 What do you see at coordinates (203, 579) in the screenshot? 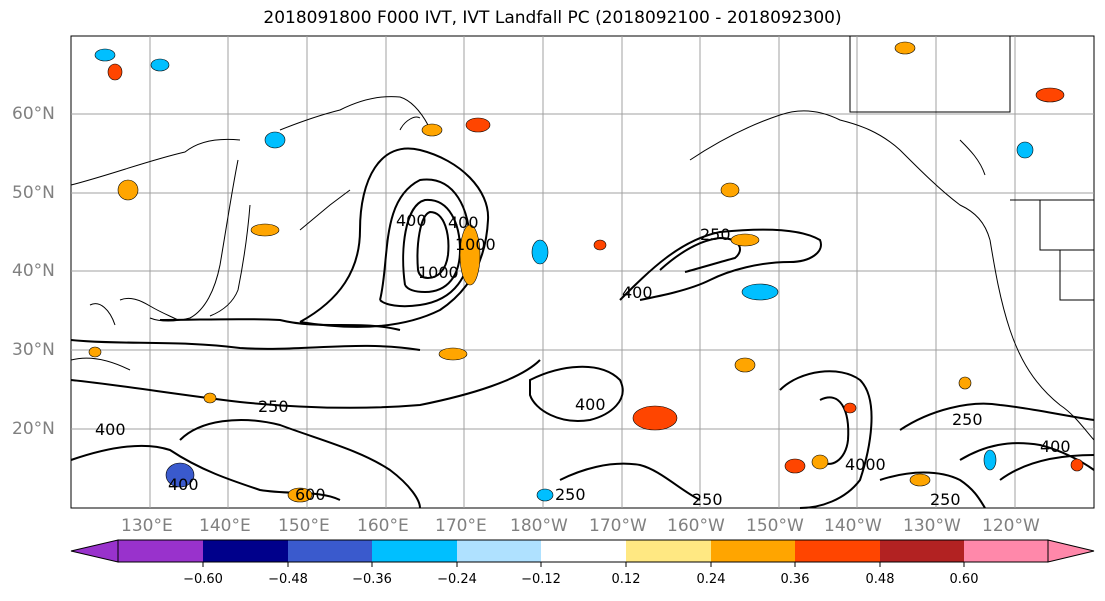
I see `colorbar-tick-label: −0.60` at bounding box center [203, 579].